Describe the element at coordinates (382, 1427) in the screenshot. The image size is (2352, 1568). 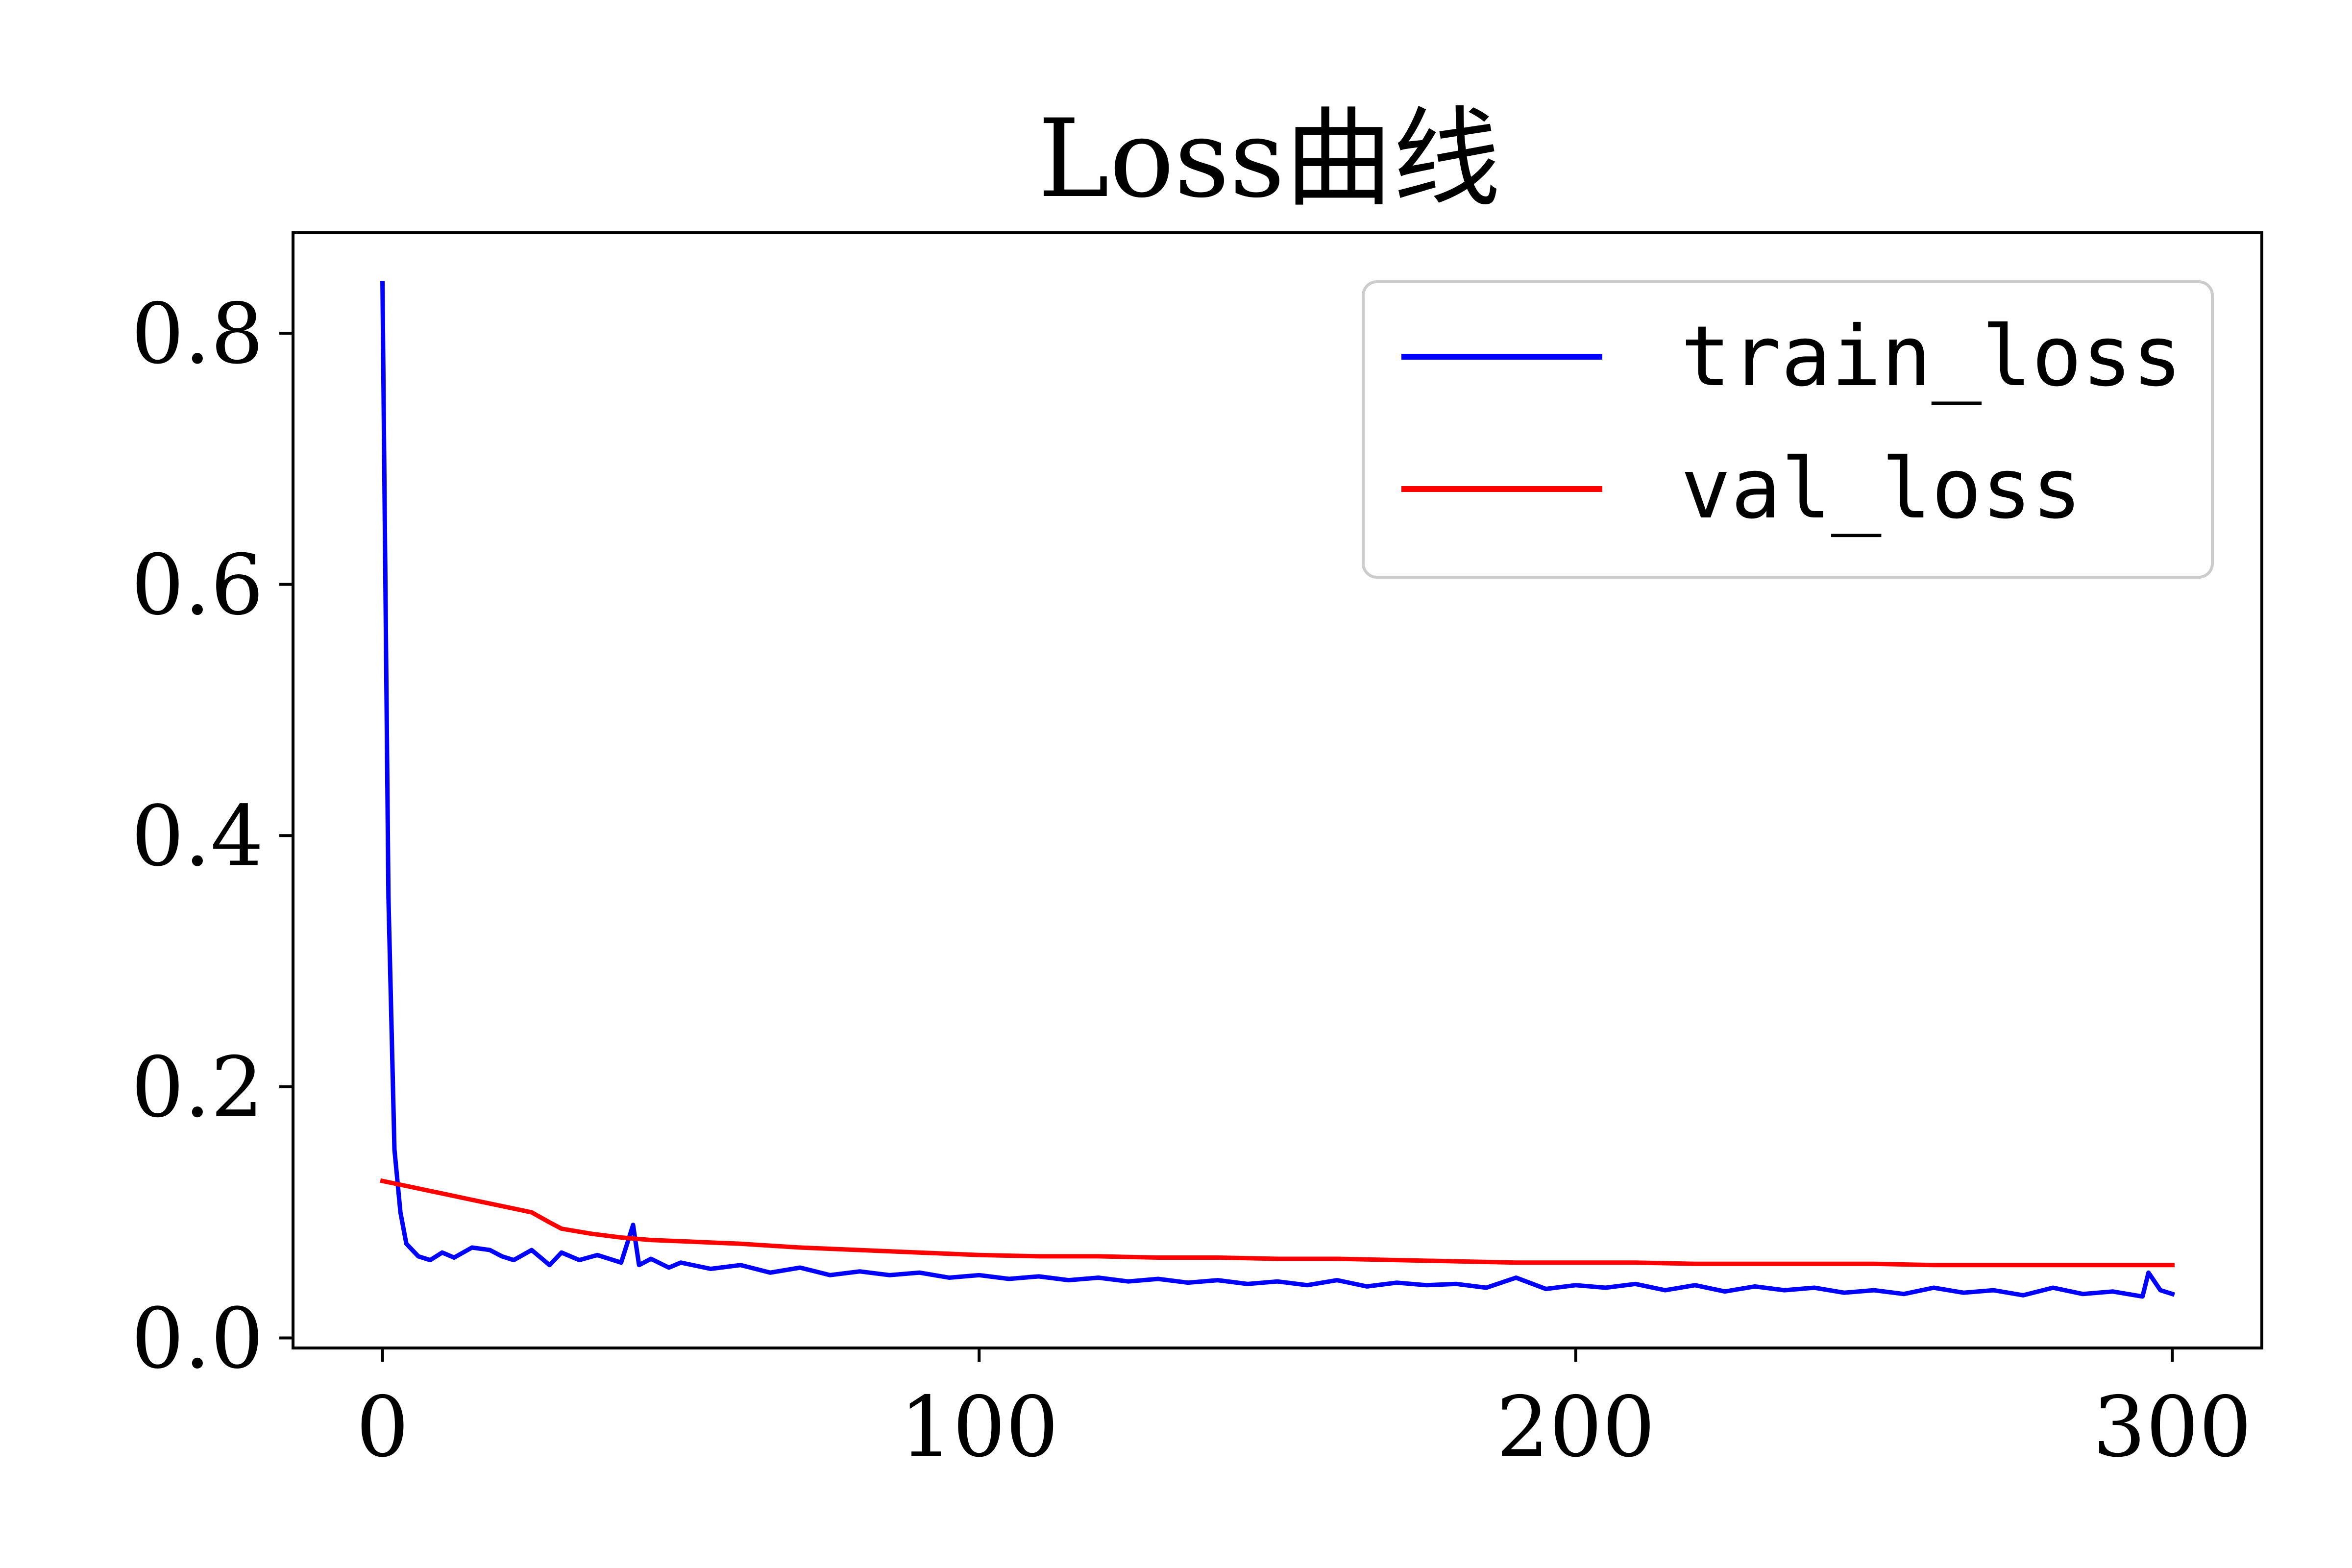
I see `x-tick-label: 0` at that location.